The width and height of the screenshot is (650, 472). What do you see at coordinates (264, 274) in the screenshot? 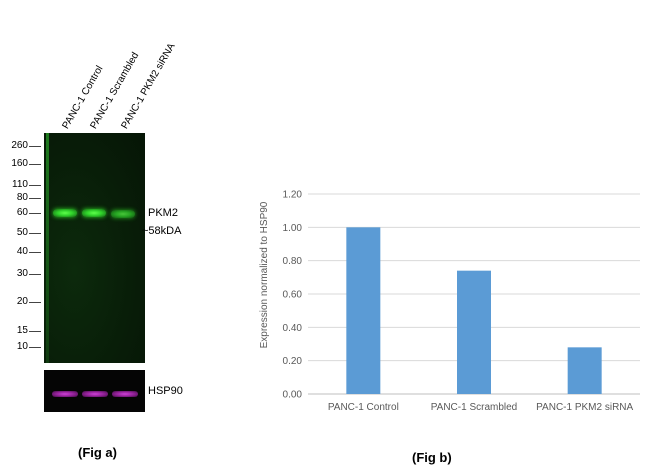
I see `y-axis-label: Expression normalized to HSP90` at bounding box center [264, 274].